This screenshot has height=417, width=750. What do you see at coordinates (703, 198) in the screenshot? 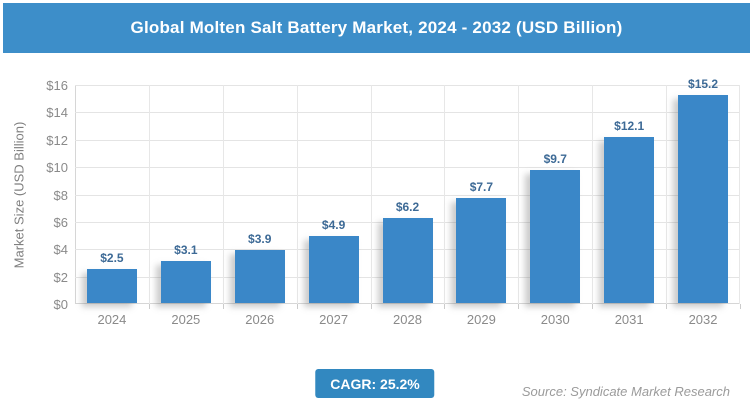
I see `bar-2032` at bounding box center [703, 198].